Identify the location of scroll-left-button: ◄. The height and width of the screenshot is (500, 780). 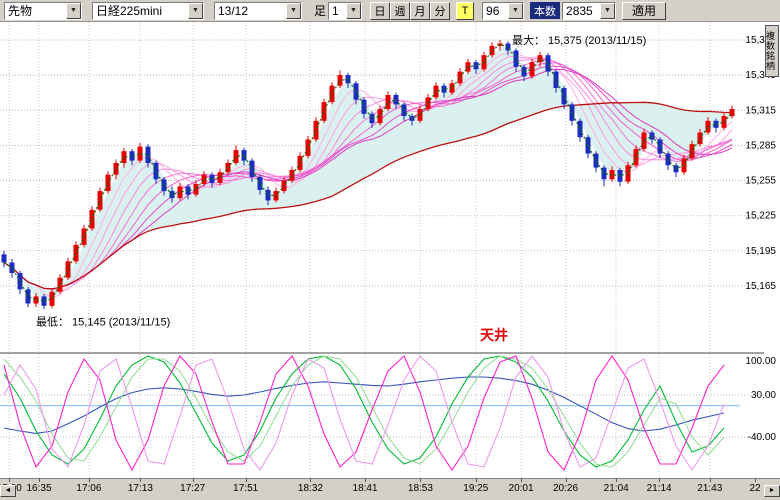
(8, 491).